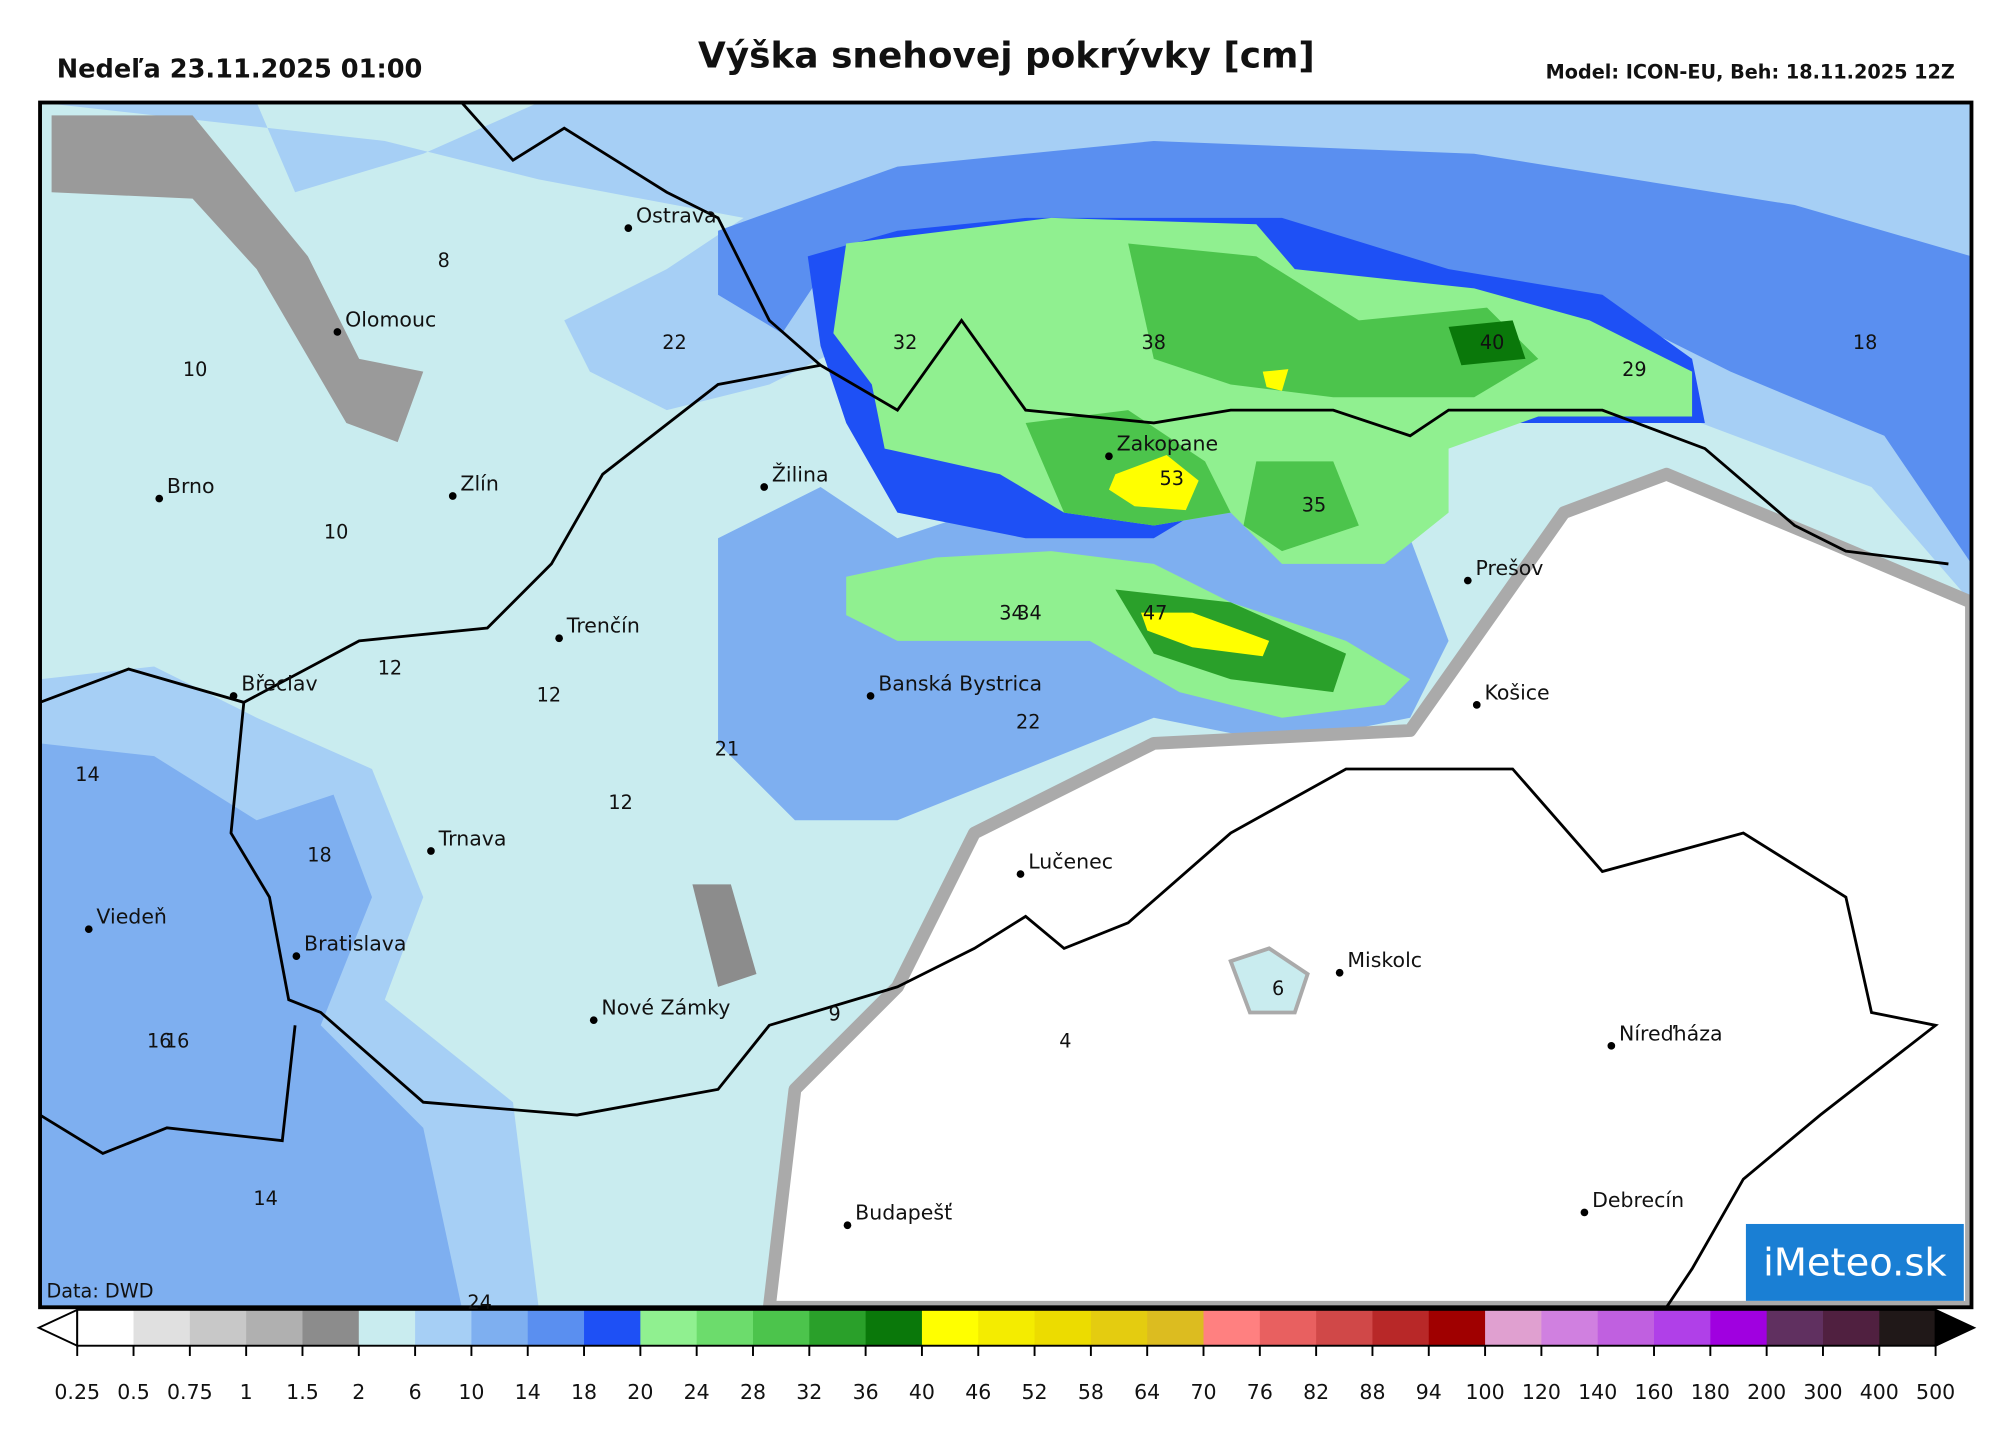  Describe the element at coordinates (1634, 369) in the screenshot. I see `map-value: 29` at that location.